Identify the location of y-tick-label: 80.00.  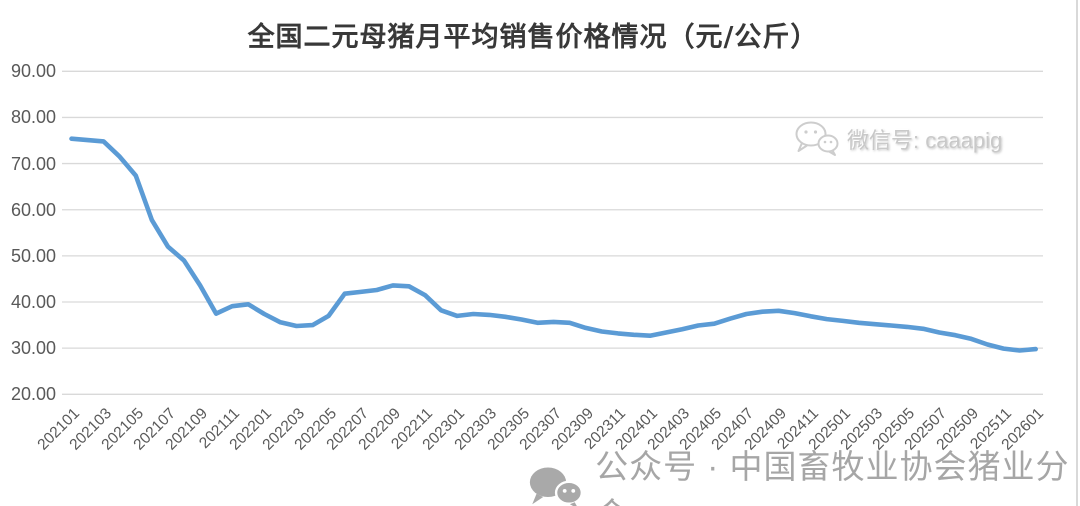
(33, 117).